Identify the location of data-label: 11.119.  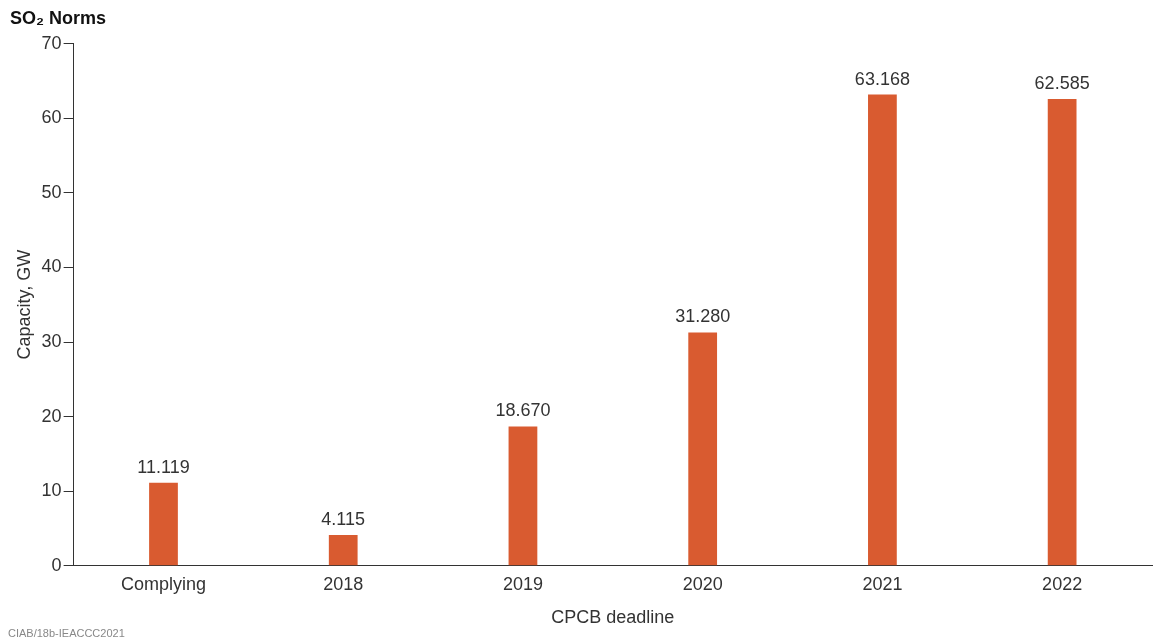
(163, 466).